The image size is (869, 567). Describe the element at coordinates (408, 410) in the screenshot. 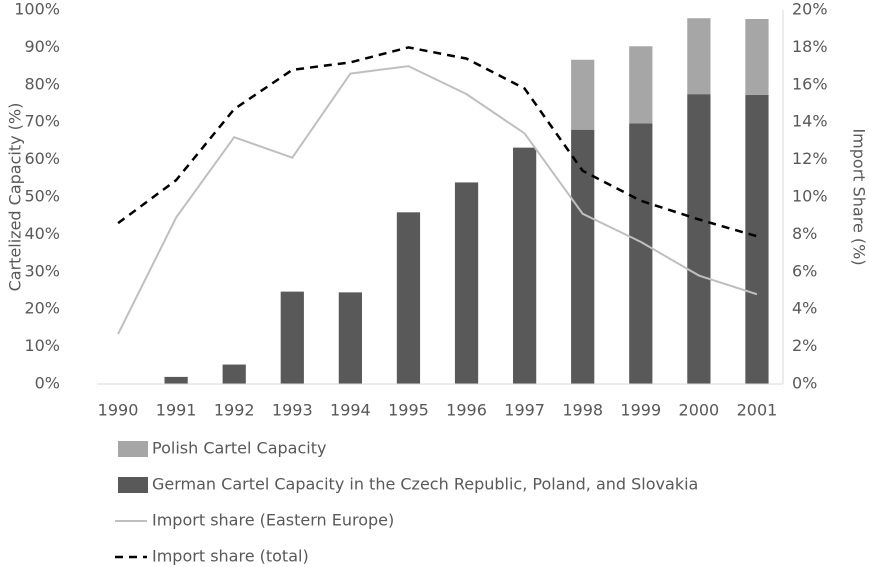

I see `x-tick-label: 1995` at that location.